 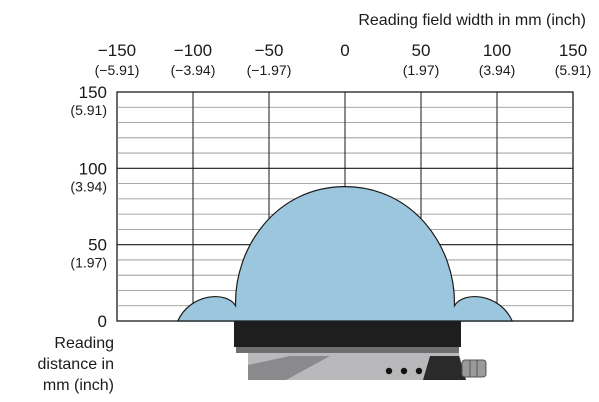 What do you see at coordinates (78, 385) in the screenshot?
I see `y-axis-title-line: mm (inch)` at bounding box center [78, 385].